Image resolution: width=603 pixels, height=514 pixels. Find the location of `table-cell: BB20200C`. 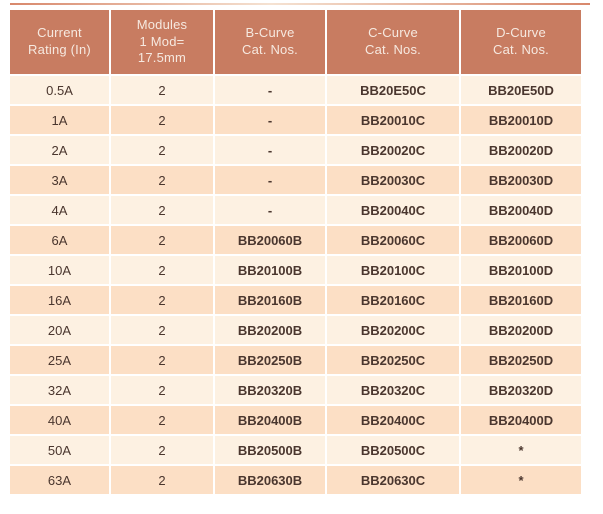

table-cell: BB20200C is located at coordinates (393, 330).